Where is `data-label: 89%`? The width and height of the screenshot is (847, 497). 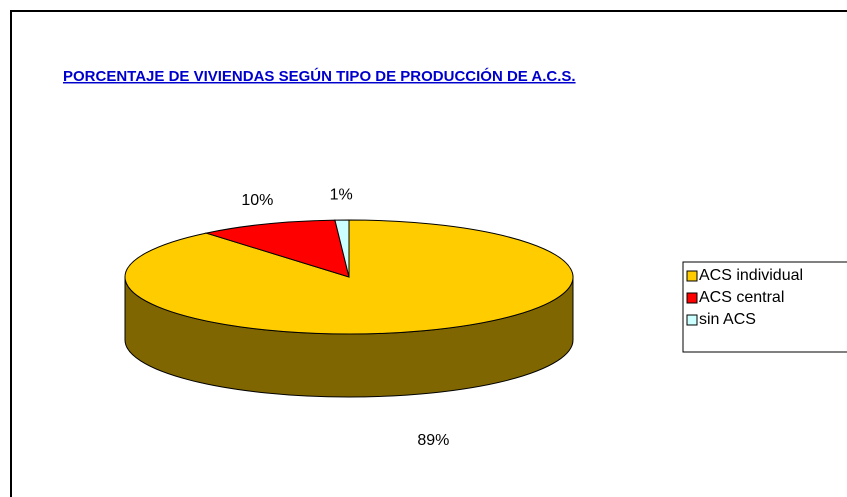
data-label: 89% is located at coordinates (433, 440).